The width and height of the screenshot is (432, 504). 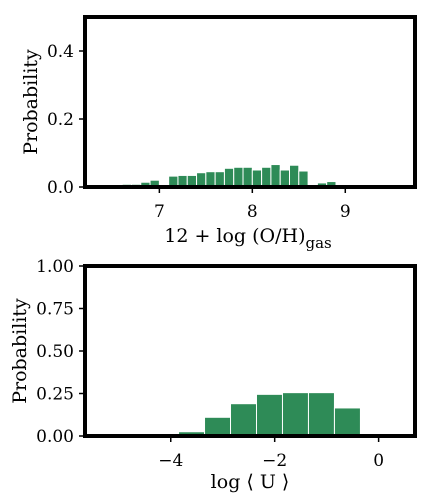 I want to click on ionization-x-ticks: −4 −2 0, so click(x=271, y=453).